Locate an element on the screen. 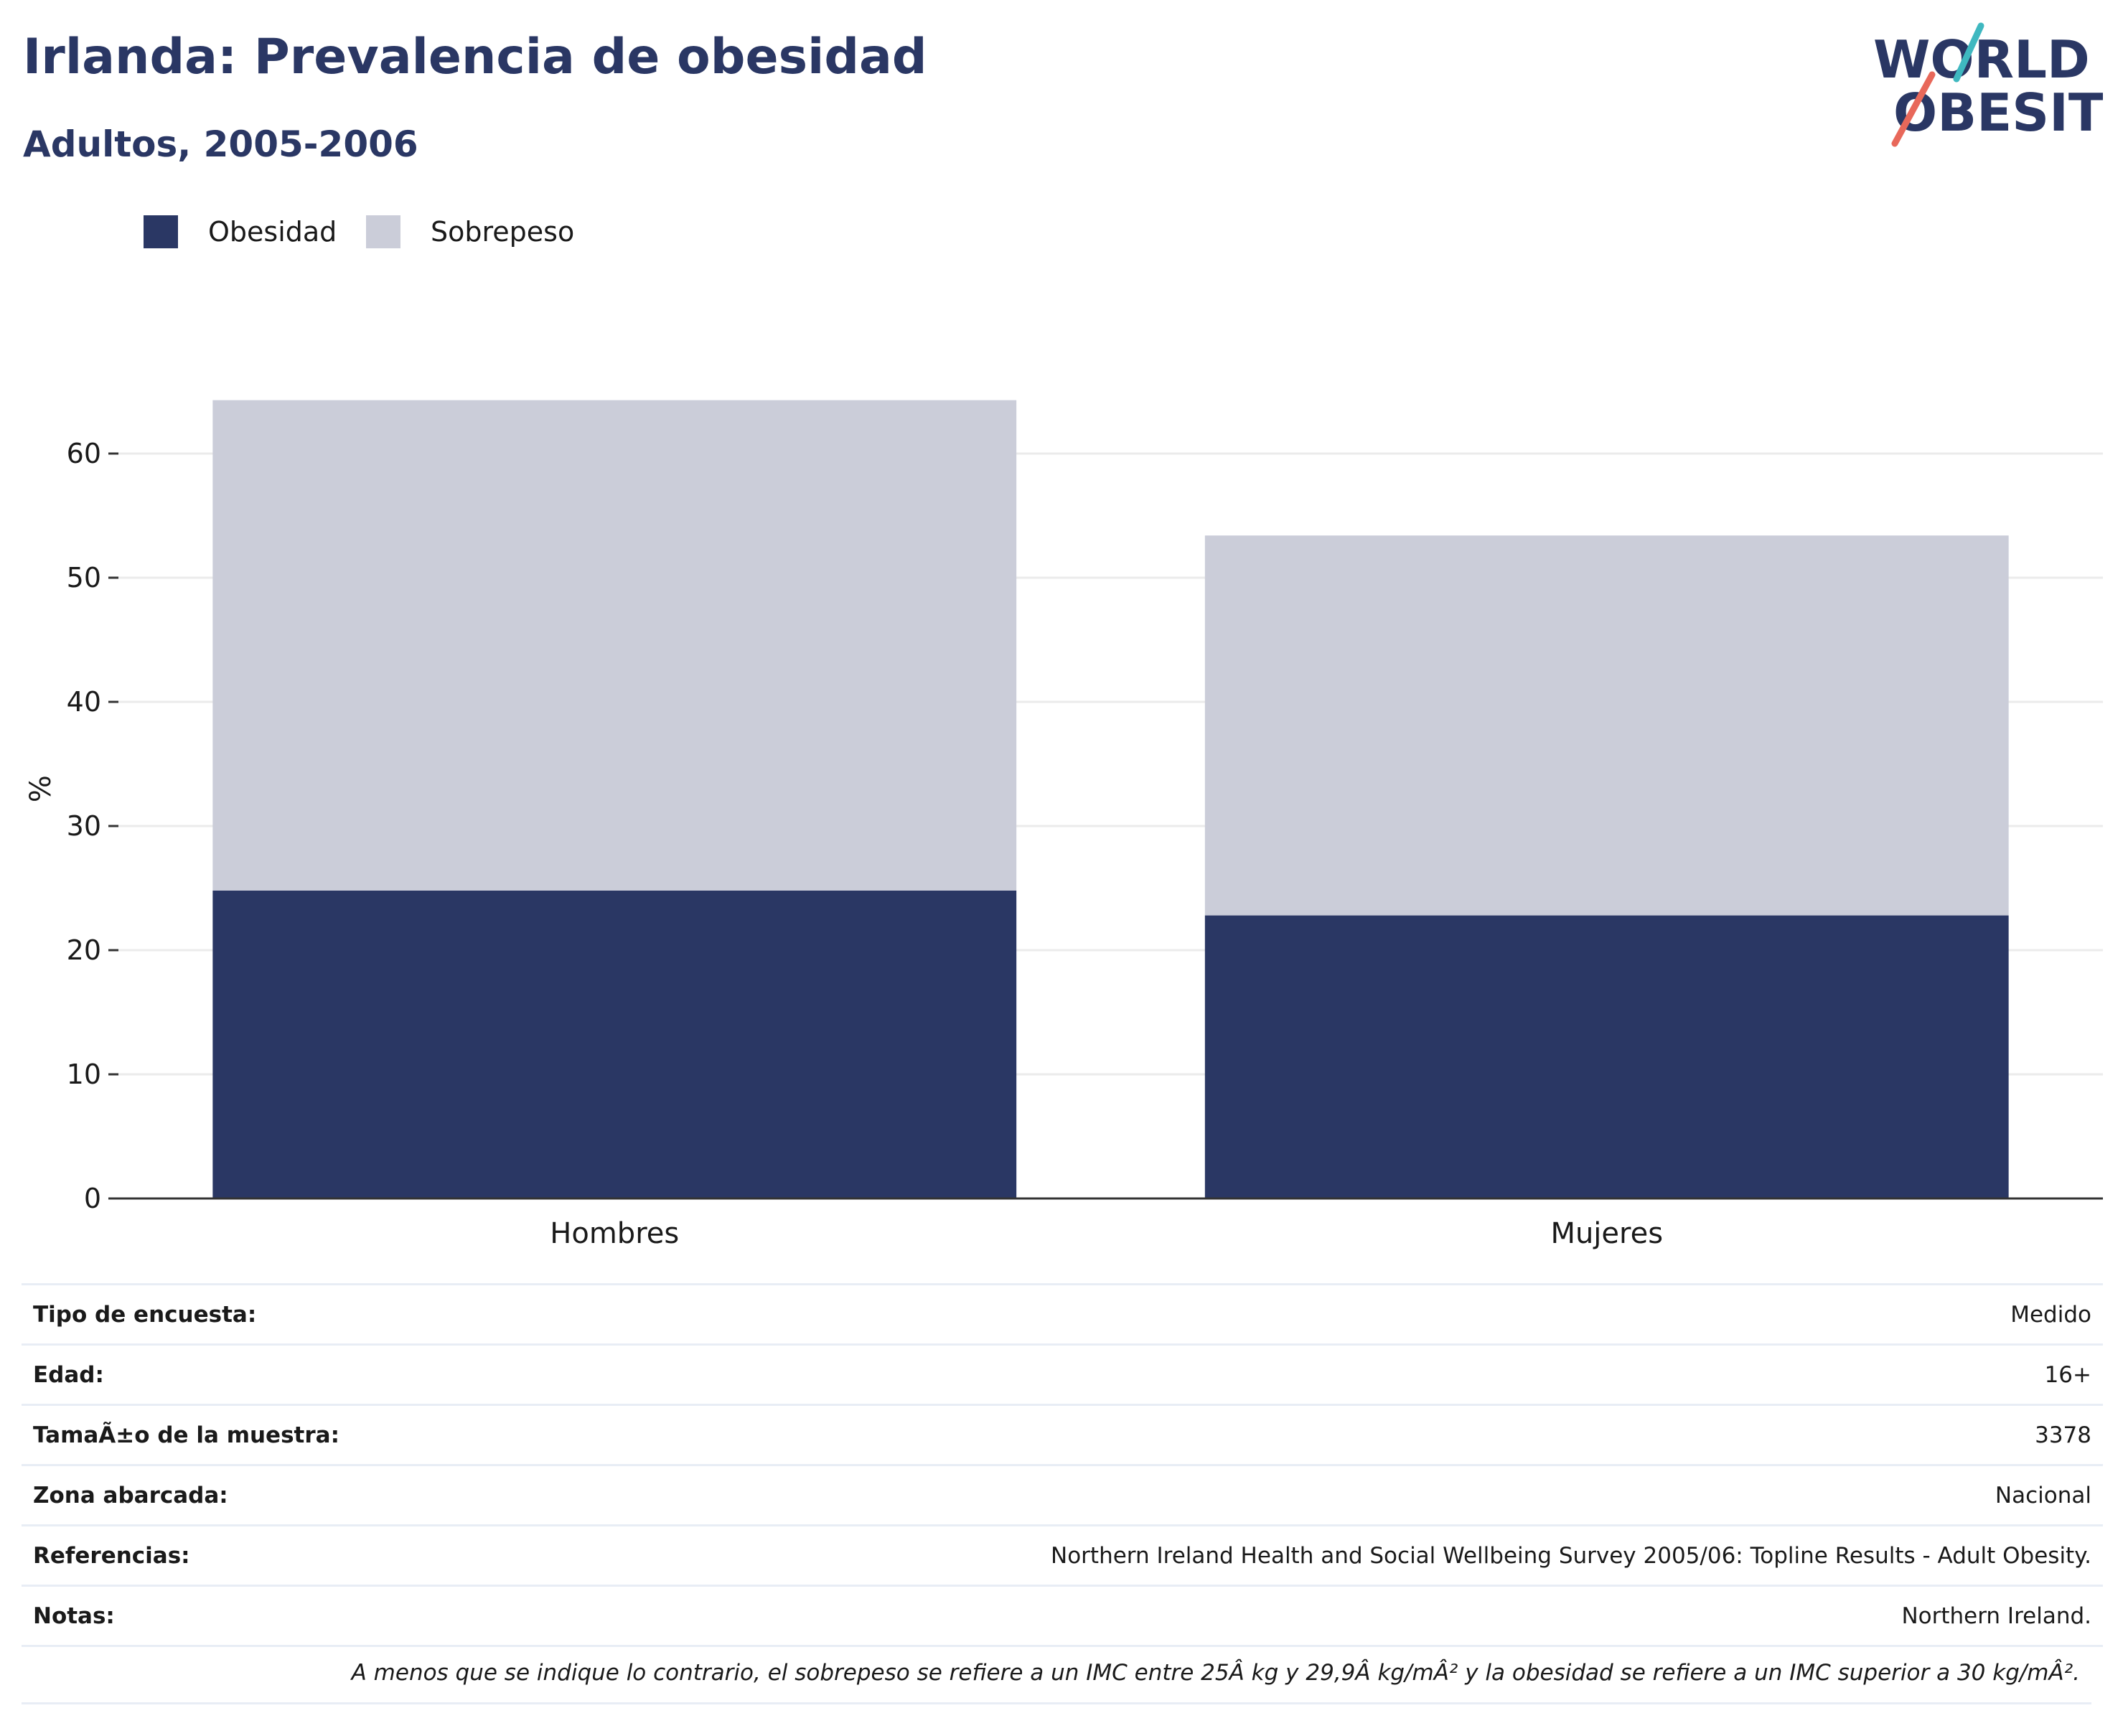 Image resolution: width=2123 pixels, height=1736 pixels. y-tick-label: 30 is located at coordinates (84, 826).